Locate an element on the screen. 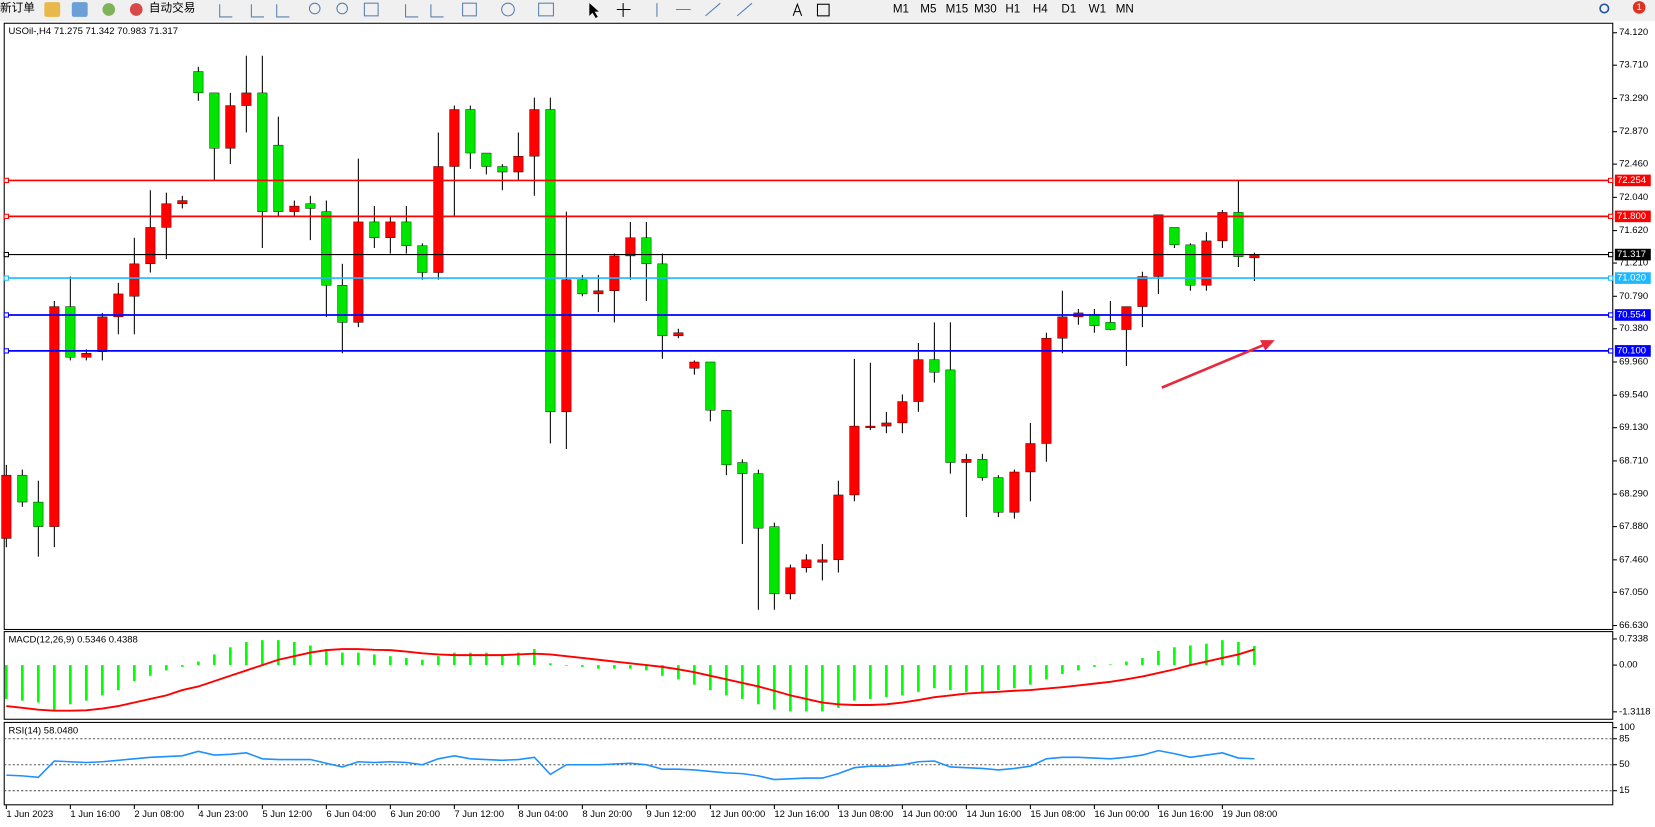 Image resolution: width=1655 pixels, height=827 pixels. timeframe: MN is located at coordinates (1125, 9).